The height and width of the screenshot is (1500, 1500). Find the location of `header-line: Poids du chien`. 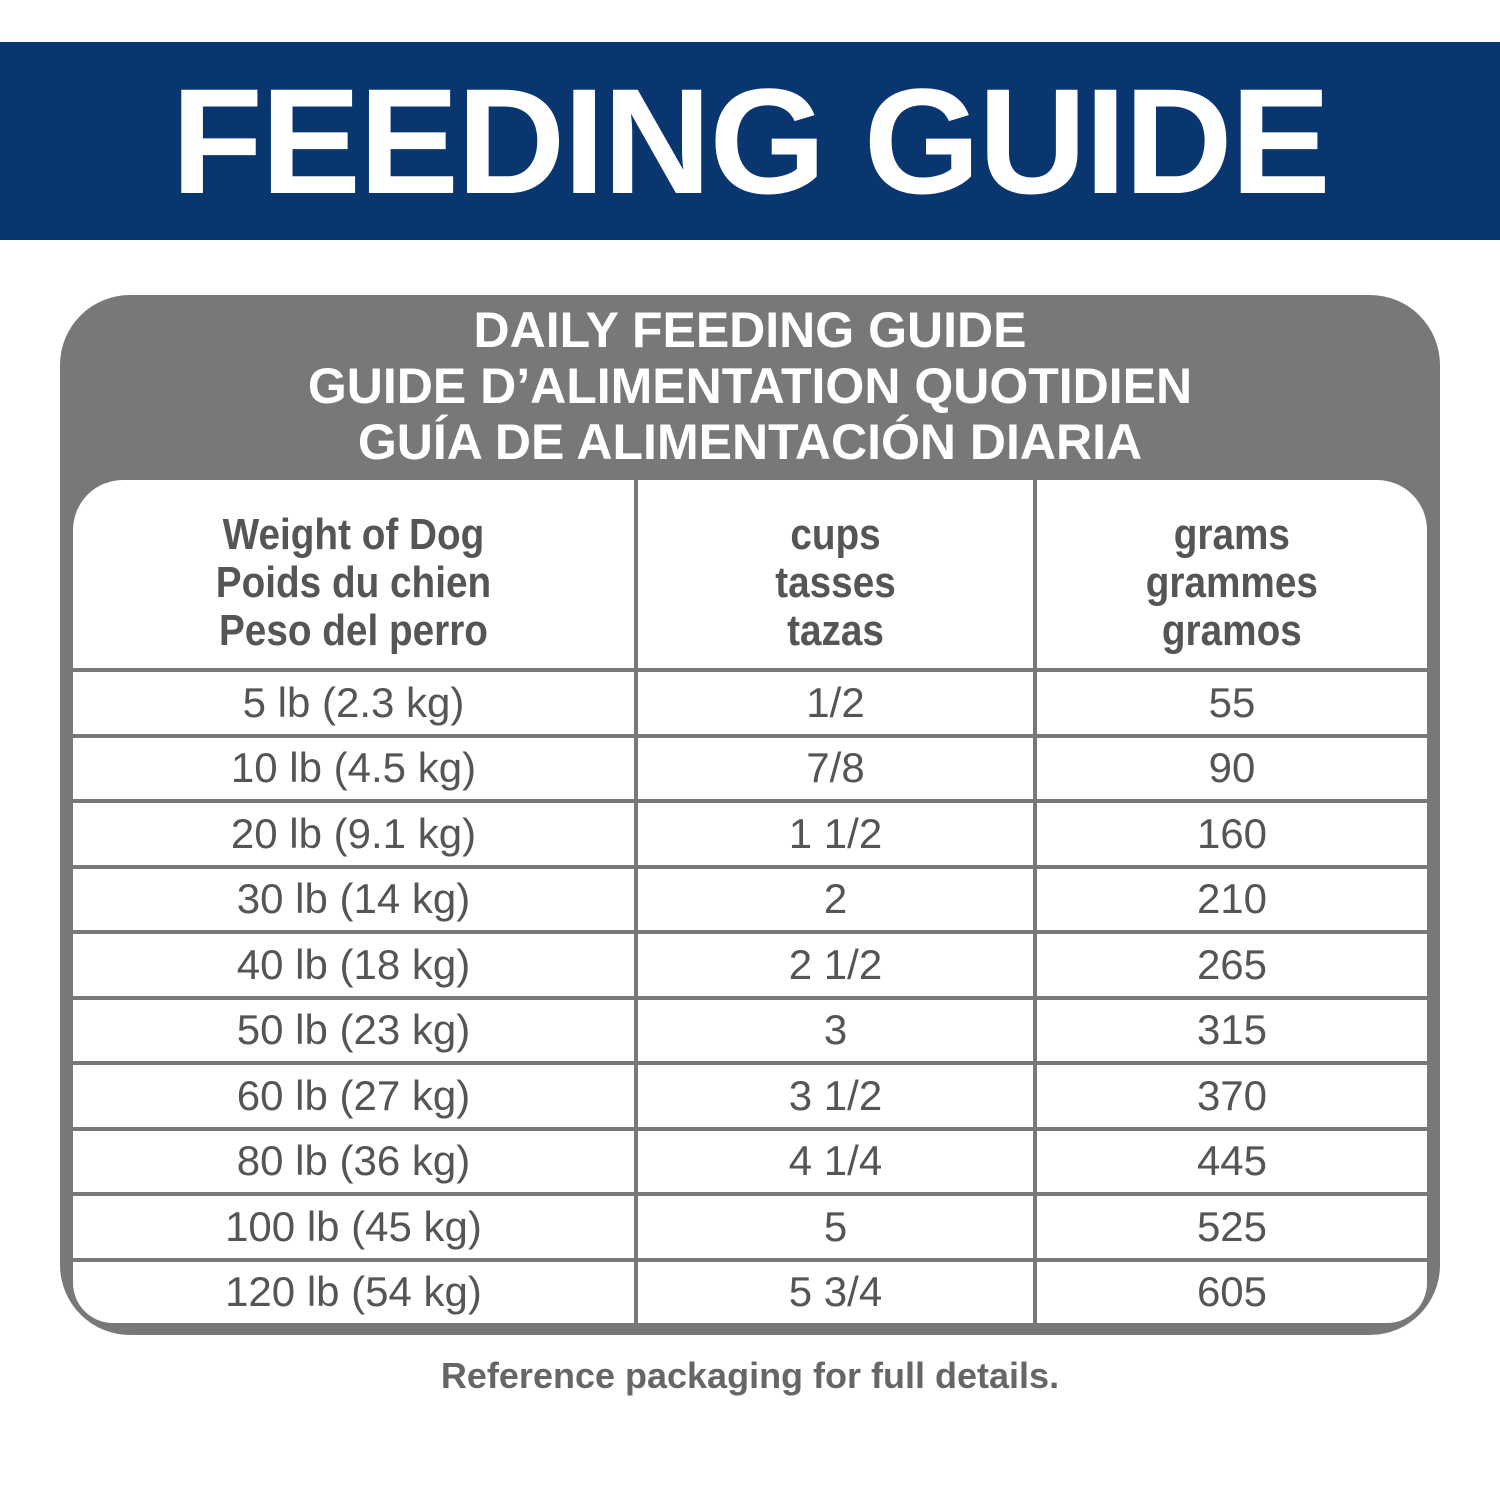

header-line: Poids du chien is located at coordinates (353, 582).